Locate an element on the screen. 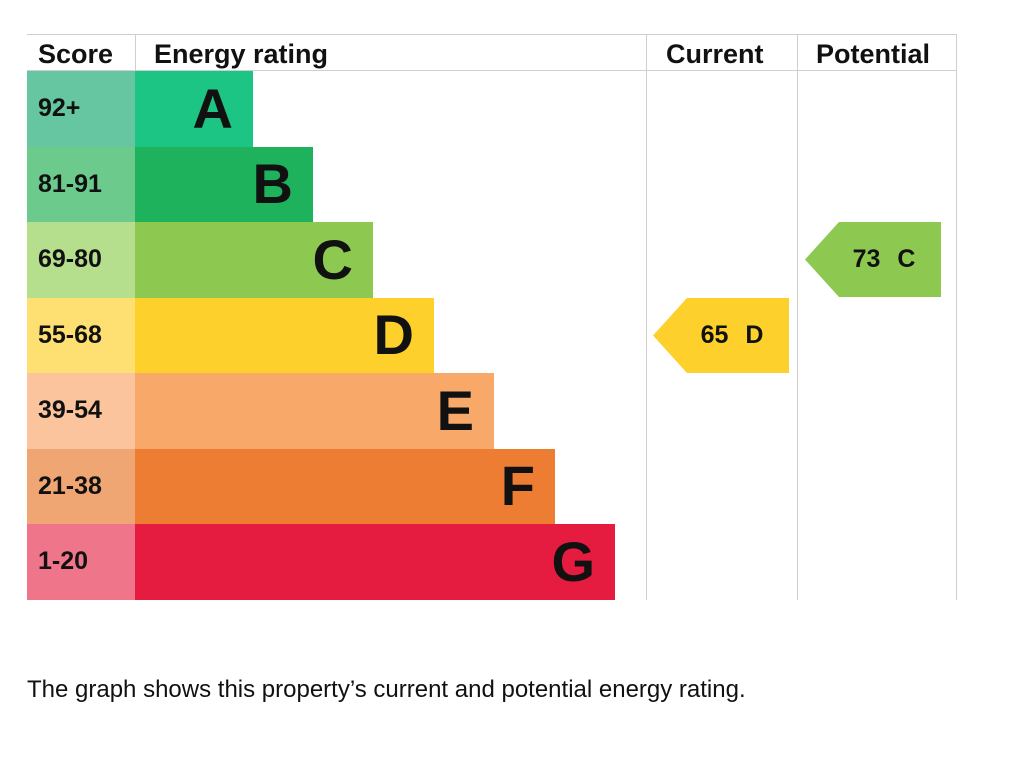 Image resolution: width=1024 pixels, height=760 pixels. band-f: 21-38 F is located at coordinates (336, 486).